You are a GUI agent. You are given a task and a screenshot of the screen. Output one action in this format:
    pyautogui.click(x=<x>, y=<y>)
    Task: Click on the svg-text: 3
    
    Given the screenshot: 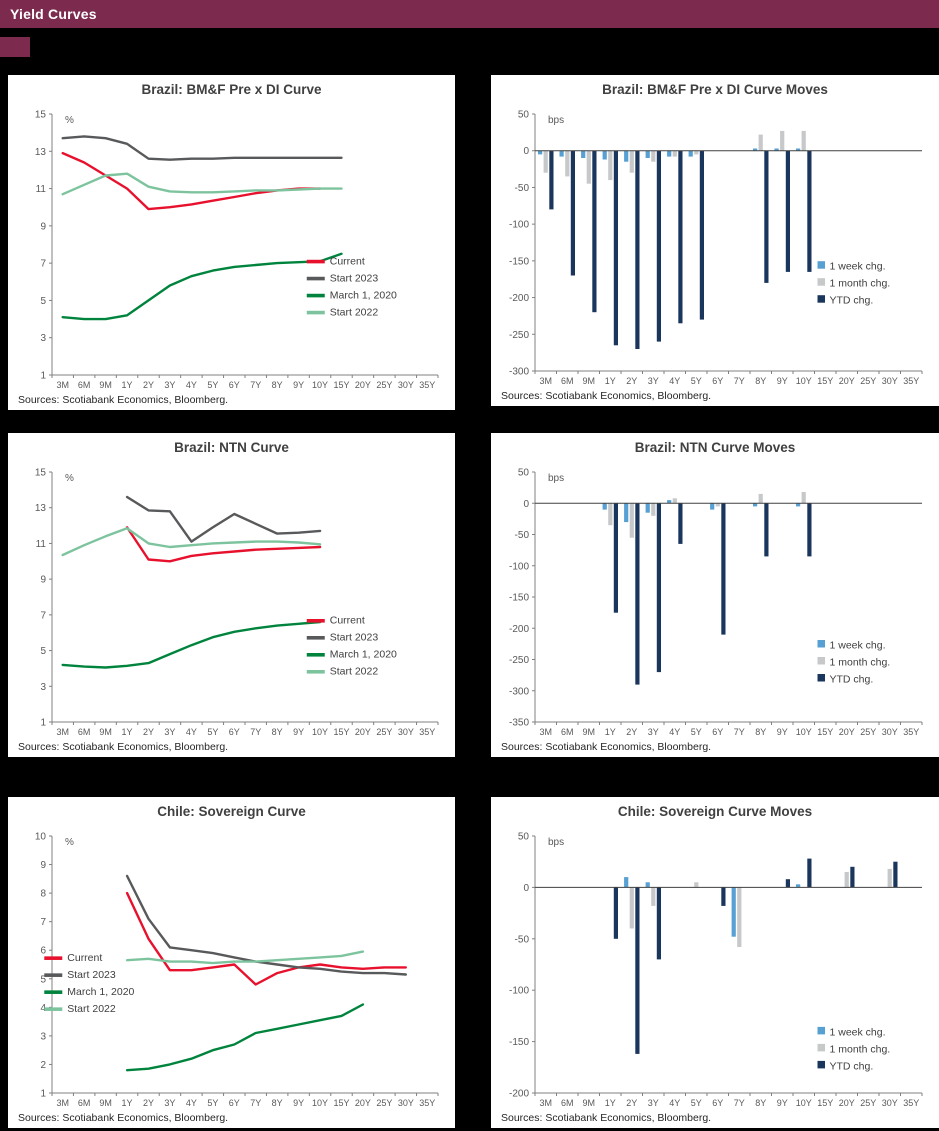 What is the action you would take?
    pyautogui.click(x=43, y=1036)
    